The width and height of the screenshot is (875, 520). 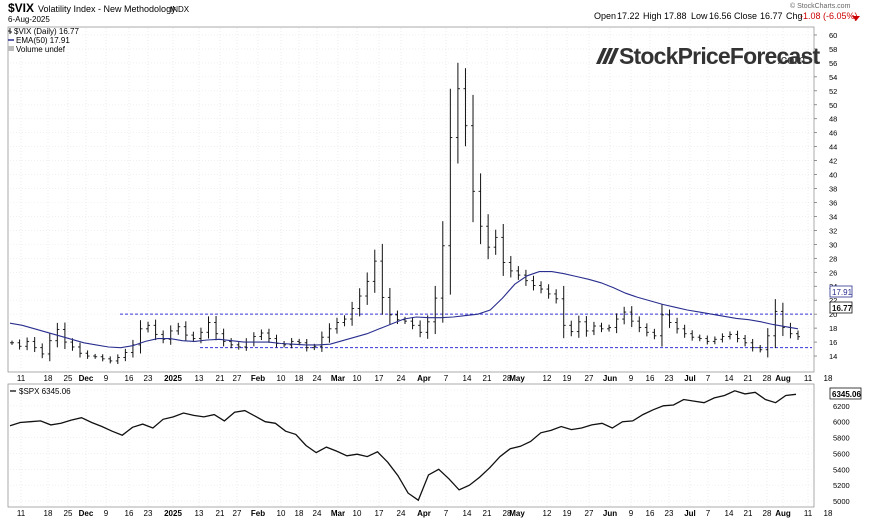 I want to click on y-tick-label: 58, so click(x=833, y=49).